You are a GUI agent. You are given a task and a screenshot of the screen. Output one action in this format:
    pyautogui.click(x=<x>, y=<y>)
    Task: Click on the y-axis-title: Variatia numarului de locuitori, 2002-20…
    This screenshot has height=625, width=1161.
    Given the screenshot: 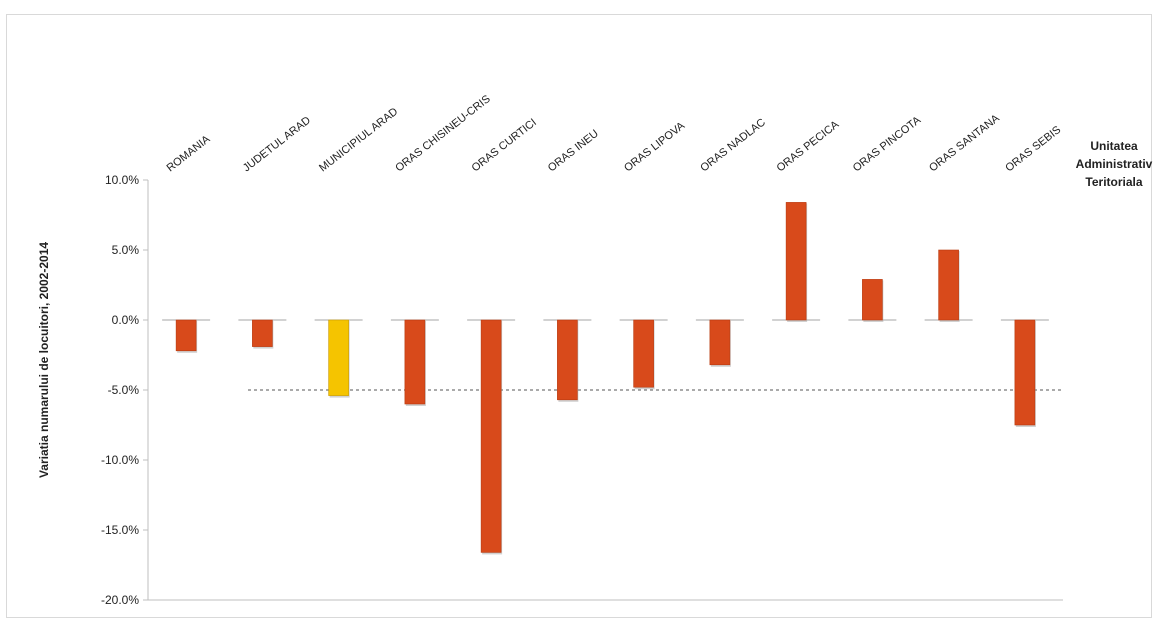 What is the action you would take?
    pyautogui.click(x=44, y=360)
    